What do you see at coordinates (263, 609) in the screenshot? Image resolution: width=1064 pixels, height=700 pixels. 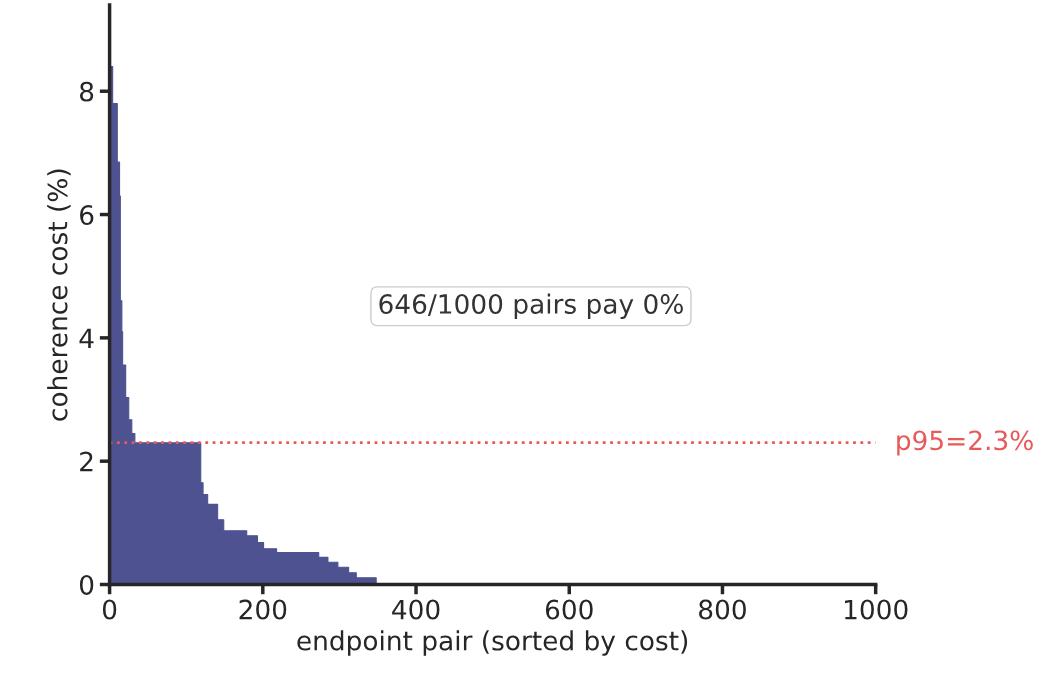 I see `x-tick-label: 200` at bounding box center [263, 609].